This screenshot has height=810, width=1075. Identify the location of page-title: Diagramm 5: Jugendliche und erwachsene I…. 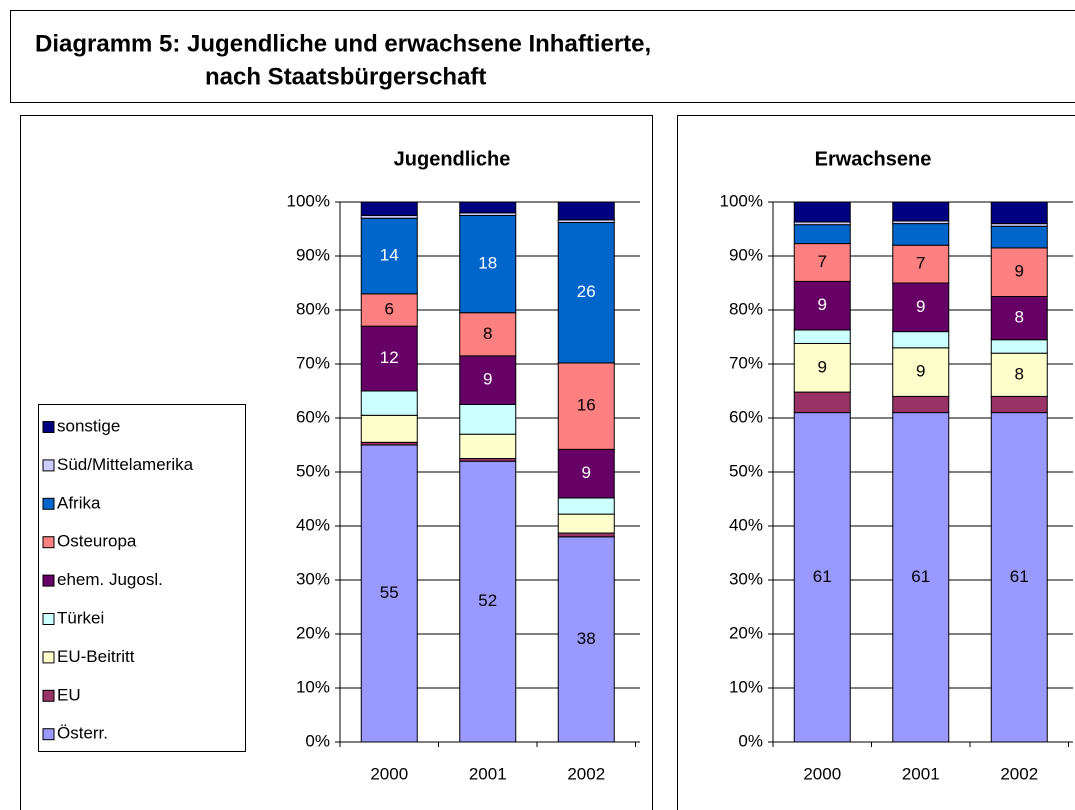
(343, 43).